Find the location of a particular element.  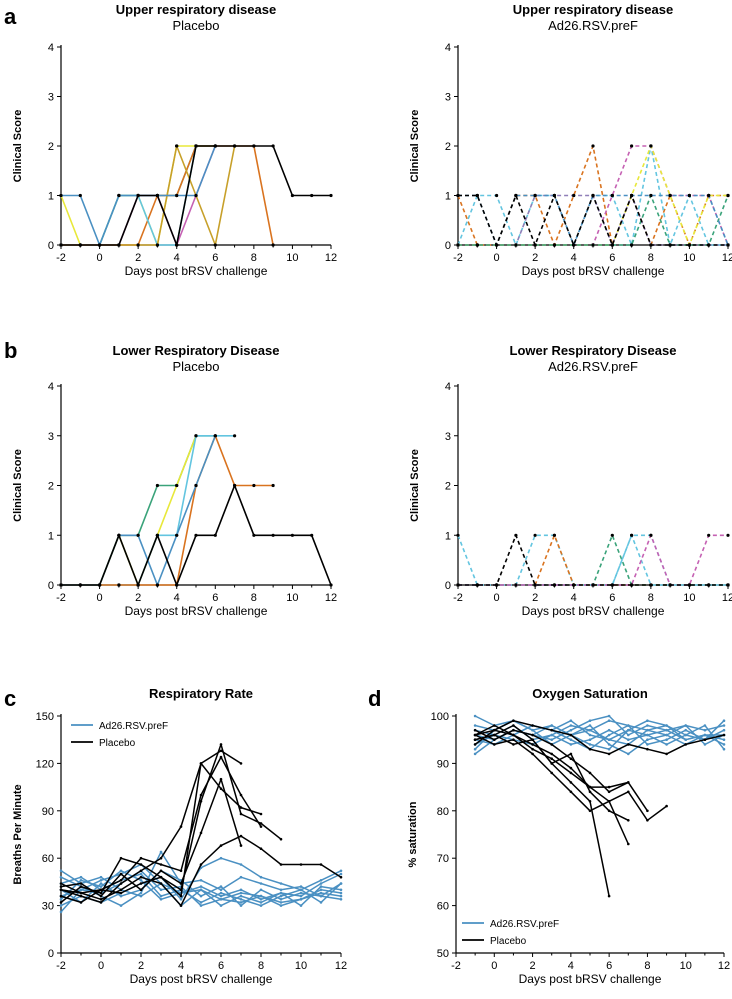

x-tick-label-c: -2 is located at coordinates (61, 966).